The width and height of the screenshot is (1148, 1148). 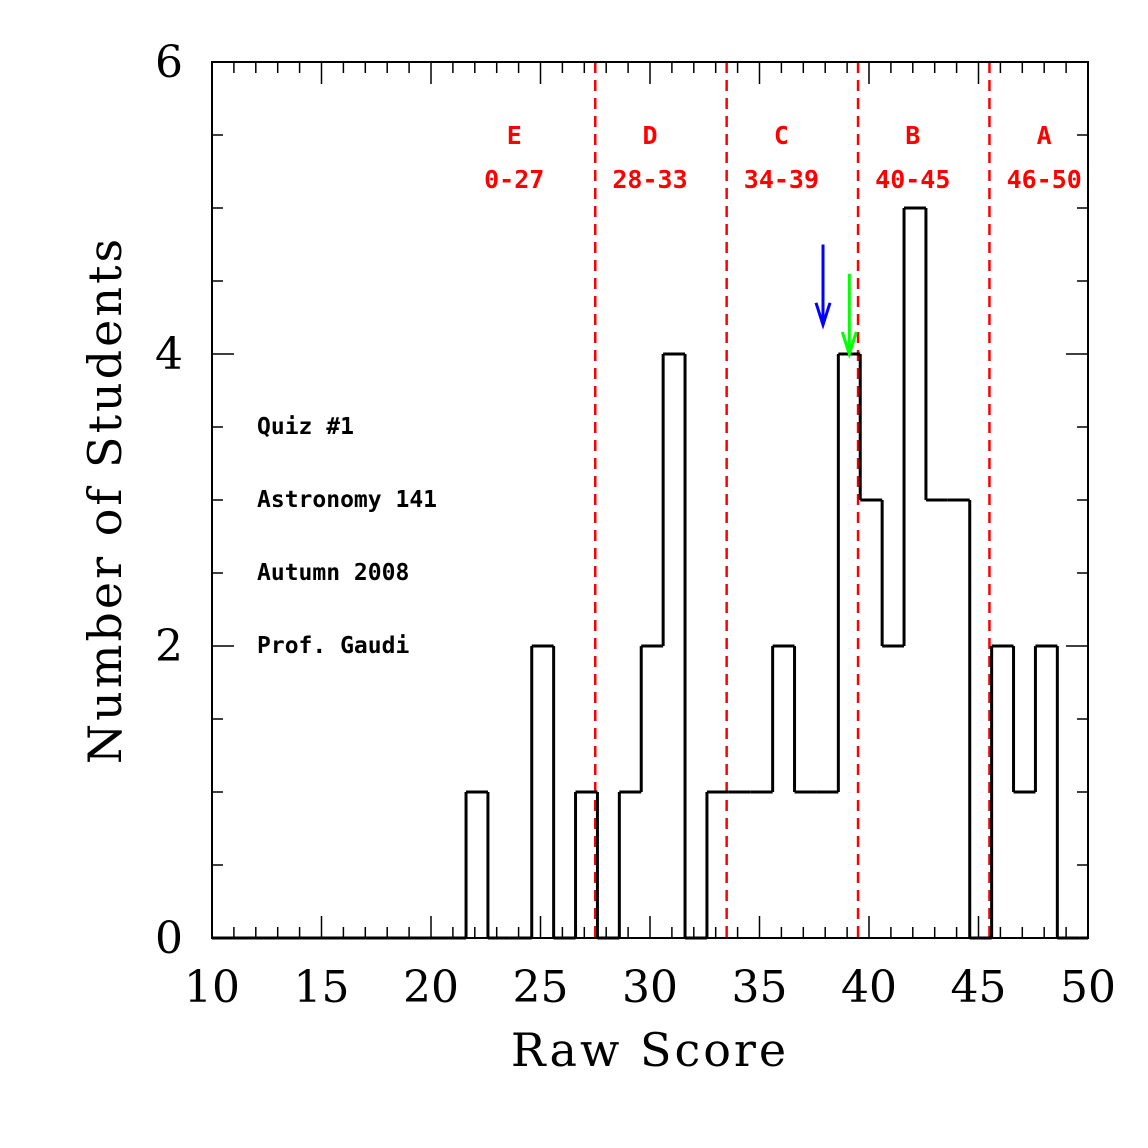 What do you see at coordinates (212, 987) in the screenshot?
I see `x-tick-label: 10` at bounding box center [212, 987].